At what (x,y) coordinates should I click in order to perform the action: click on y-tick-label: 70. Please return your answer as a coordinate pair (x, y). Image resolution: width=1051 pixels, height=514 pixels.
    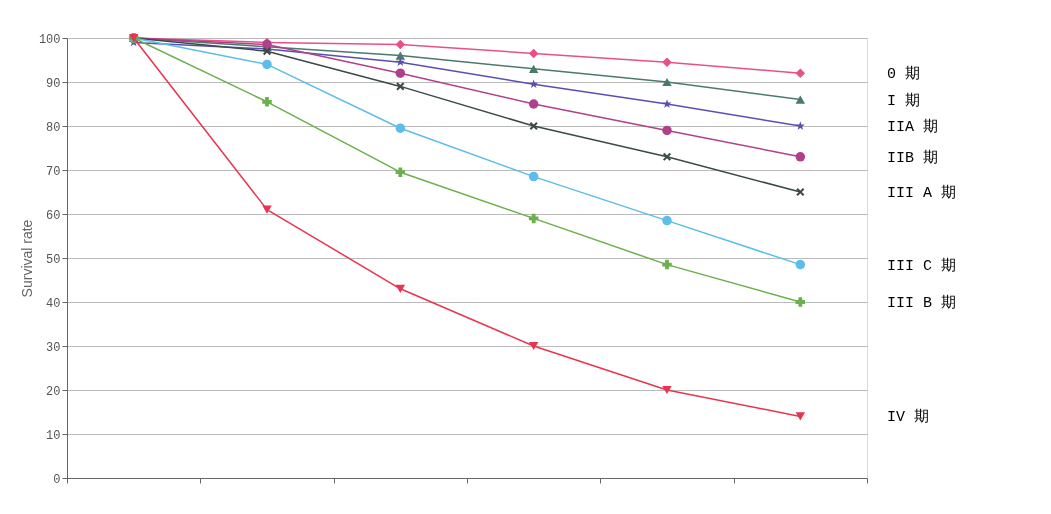
    Looking at the image, I should click on (53, 171).